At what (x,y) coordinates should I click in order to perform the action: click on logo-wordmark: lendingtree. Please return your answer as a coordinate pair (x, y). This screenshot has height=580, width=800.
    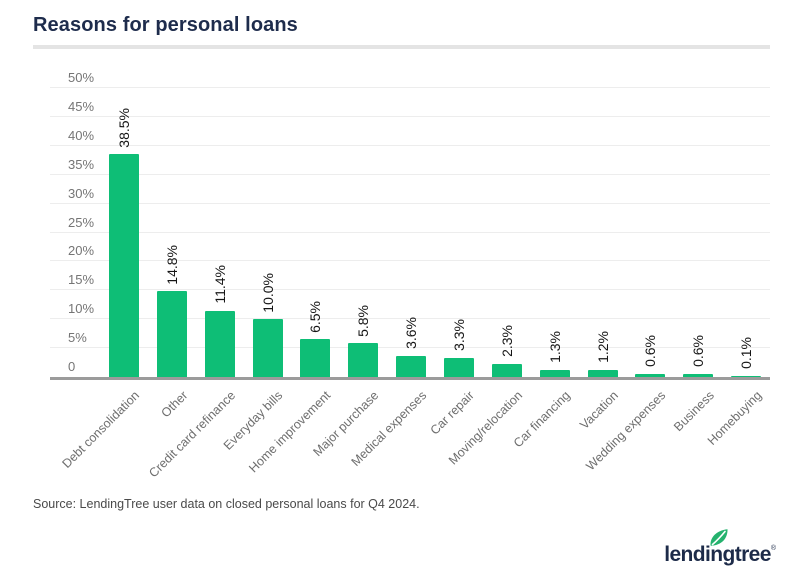
    Looking at the image, I should click on (717, 554).